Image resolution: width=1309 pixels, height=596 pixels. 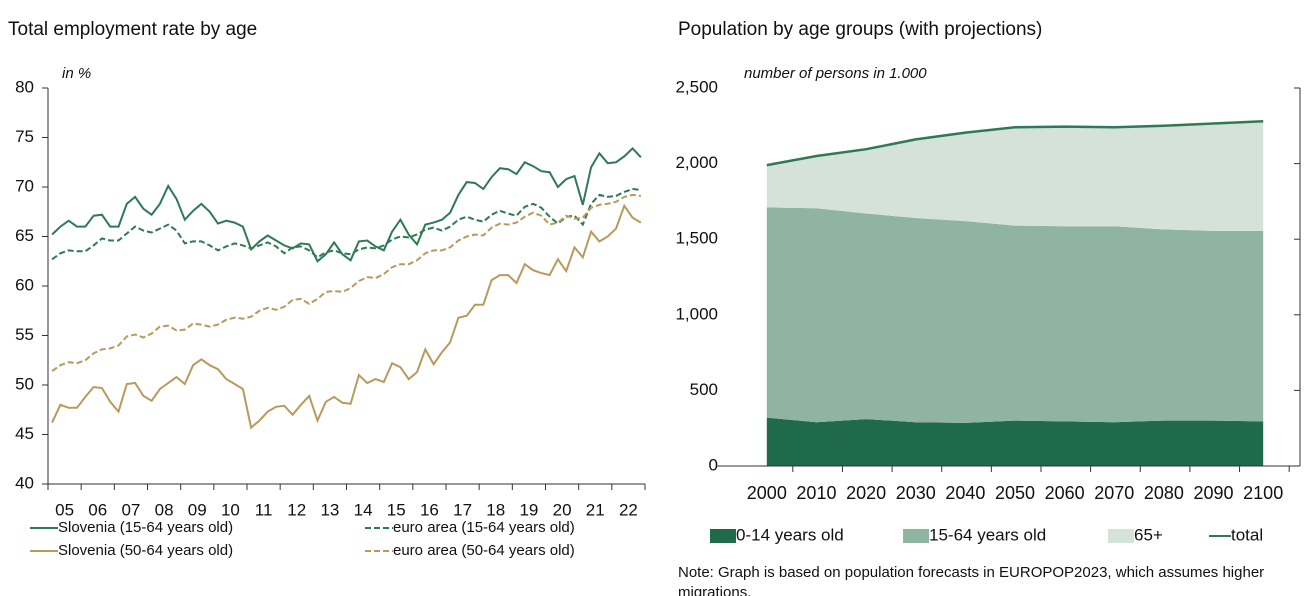 What do you see at coordinates (595, 509) in the screenshot?
I see `x-tick-label: 21` at bounding box center [595, 509].